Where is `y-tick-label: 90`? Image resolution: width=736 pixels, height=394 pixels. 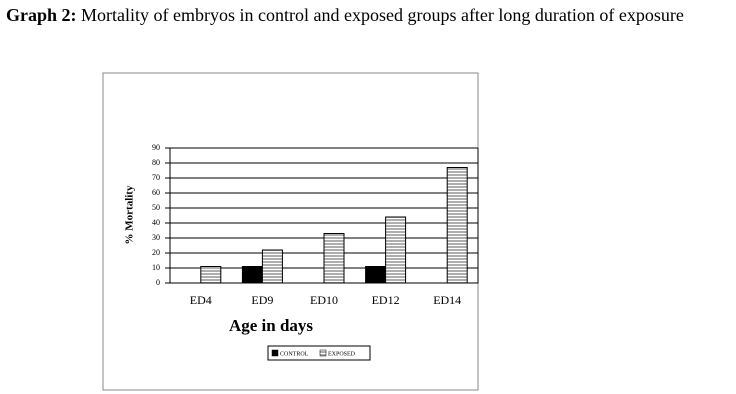 y-tick-label: 90 is located at coordinates (156, 147).